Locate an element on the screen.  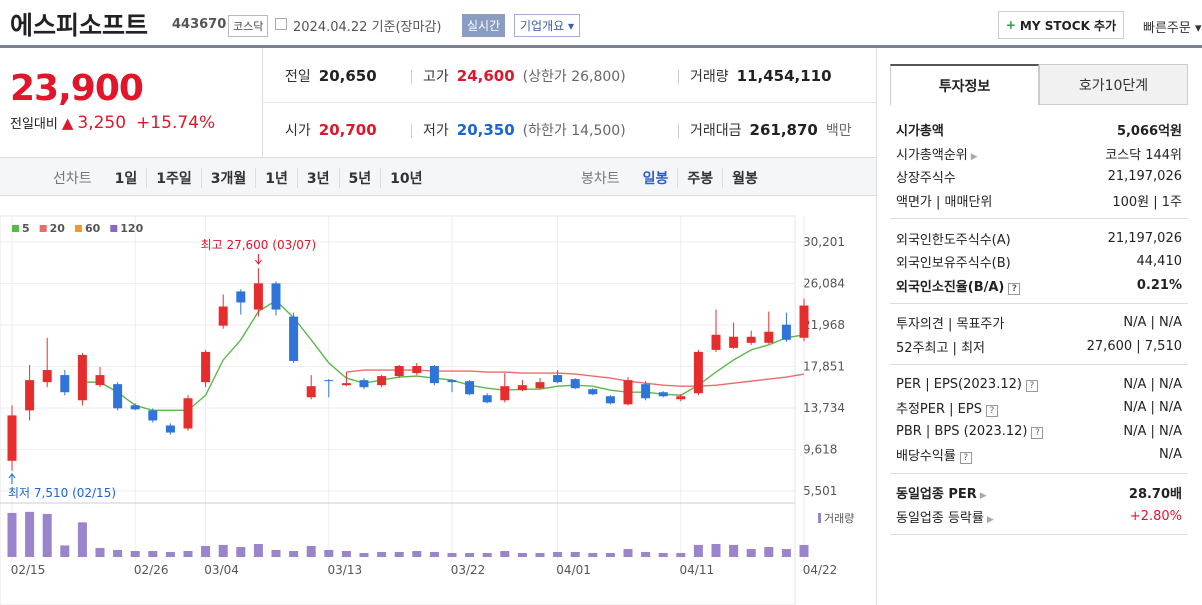
quote-value: 20,700 is located at coordinates (347, 130).